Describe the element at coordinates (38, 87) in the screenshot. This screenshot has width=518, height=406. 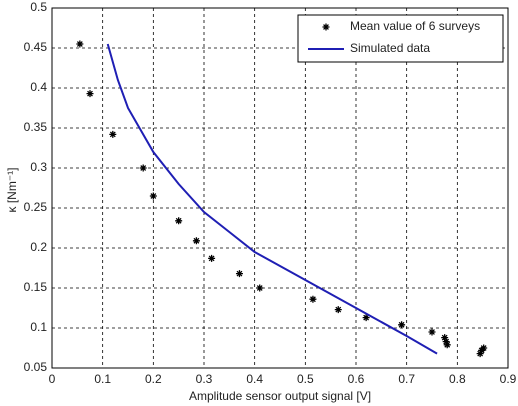
I see `y-tick-label: 0.4` at that location.